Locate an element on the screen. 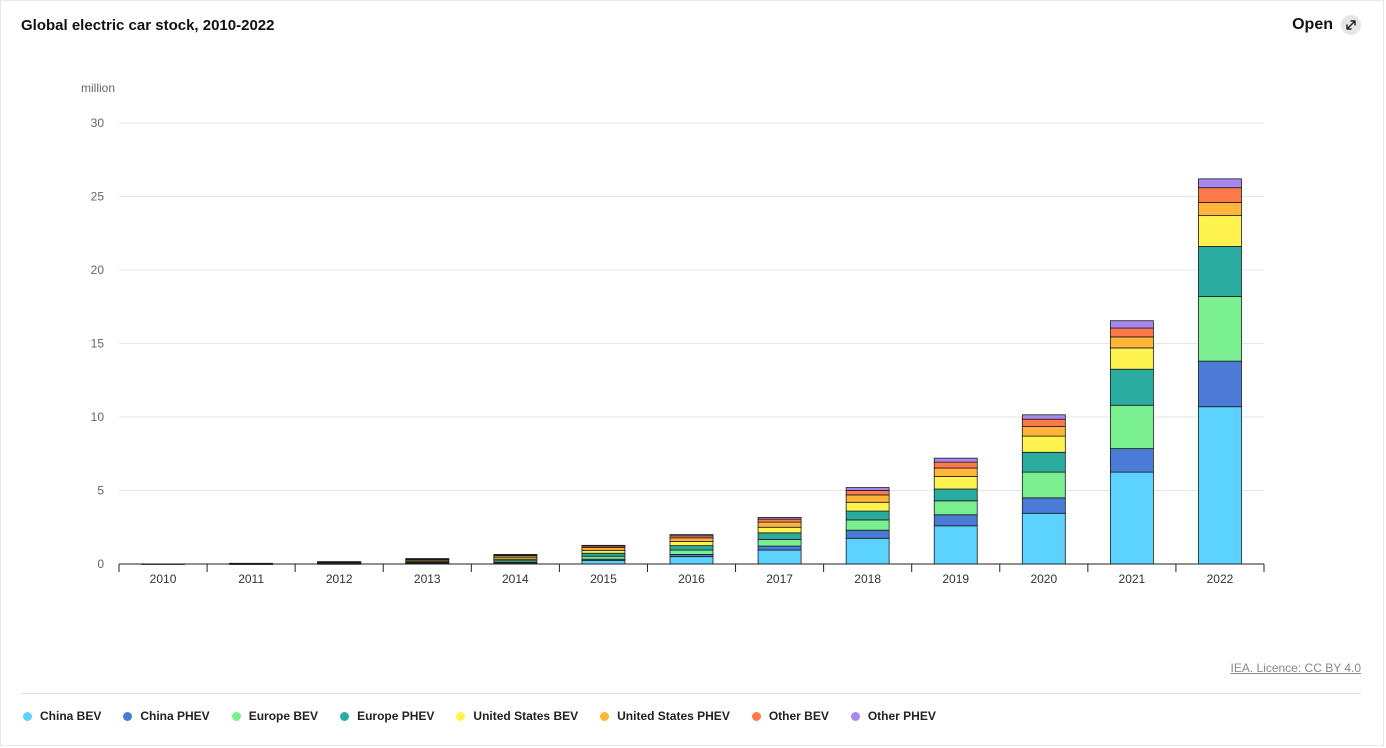 The width and height of the screenshot is (1386, 748). x-tick-label: 2020 is located at coordinates (1043, 579).